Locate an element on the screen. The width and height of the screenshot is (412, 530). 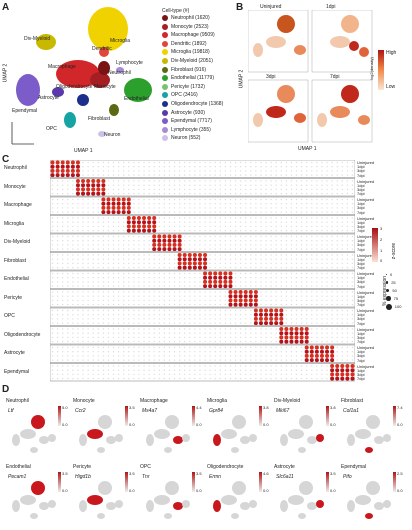
dotplot-timepoint-label: 7dpi is located at coordinates (361, 342).